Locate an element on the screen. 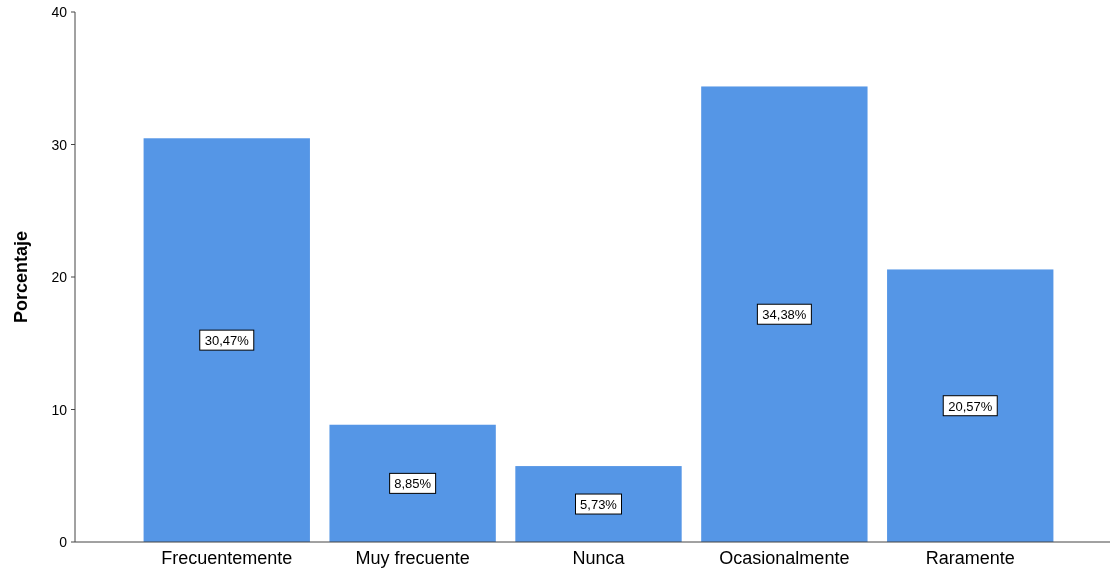 Image resolution: width=1115 pixels, height=572 pixels. y-axis-title: Porcentaje is located at coordinates (21, 277).